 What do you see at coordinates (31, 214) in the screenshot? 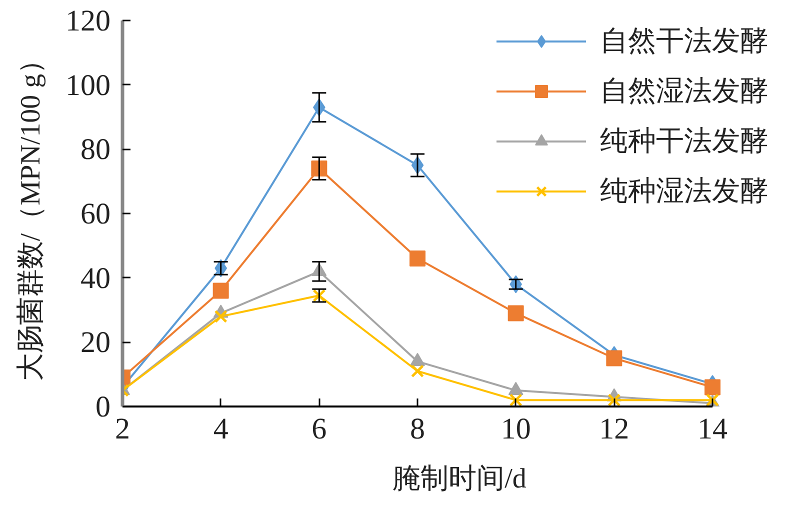
I see `y-axis-title: 大肠菌群数/（MPN/100 g）` at bounding box center [31, 214].